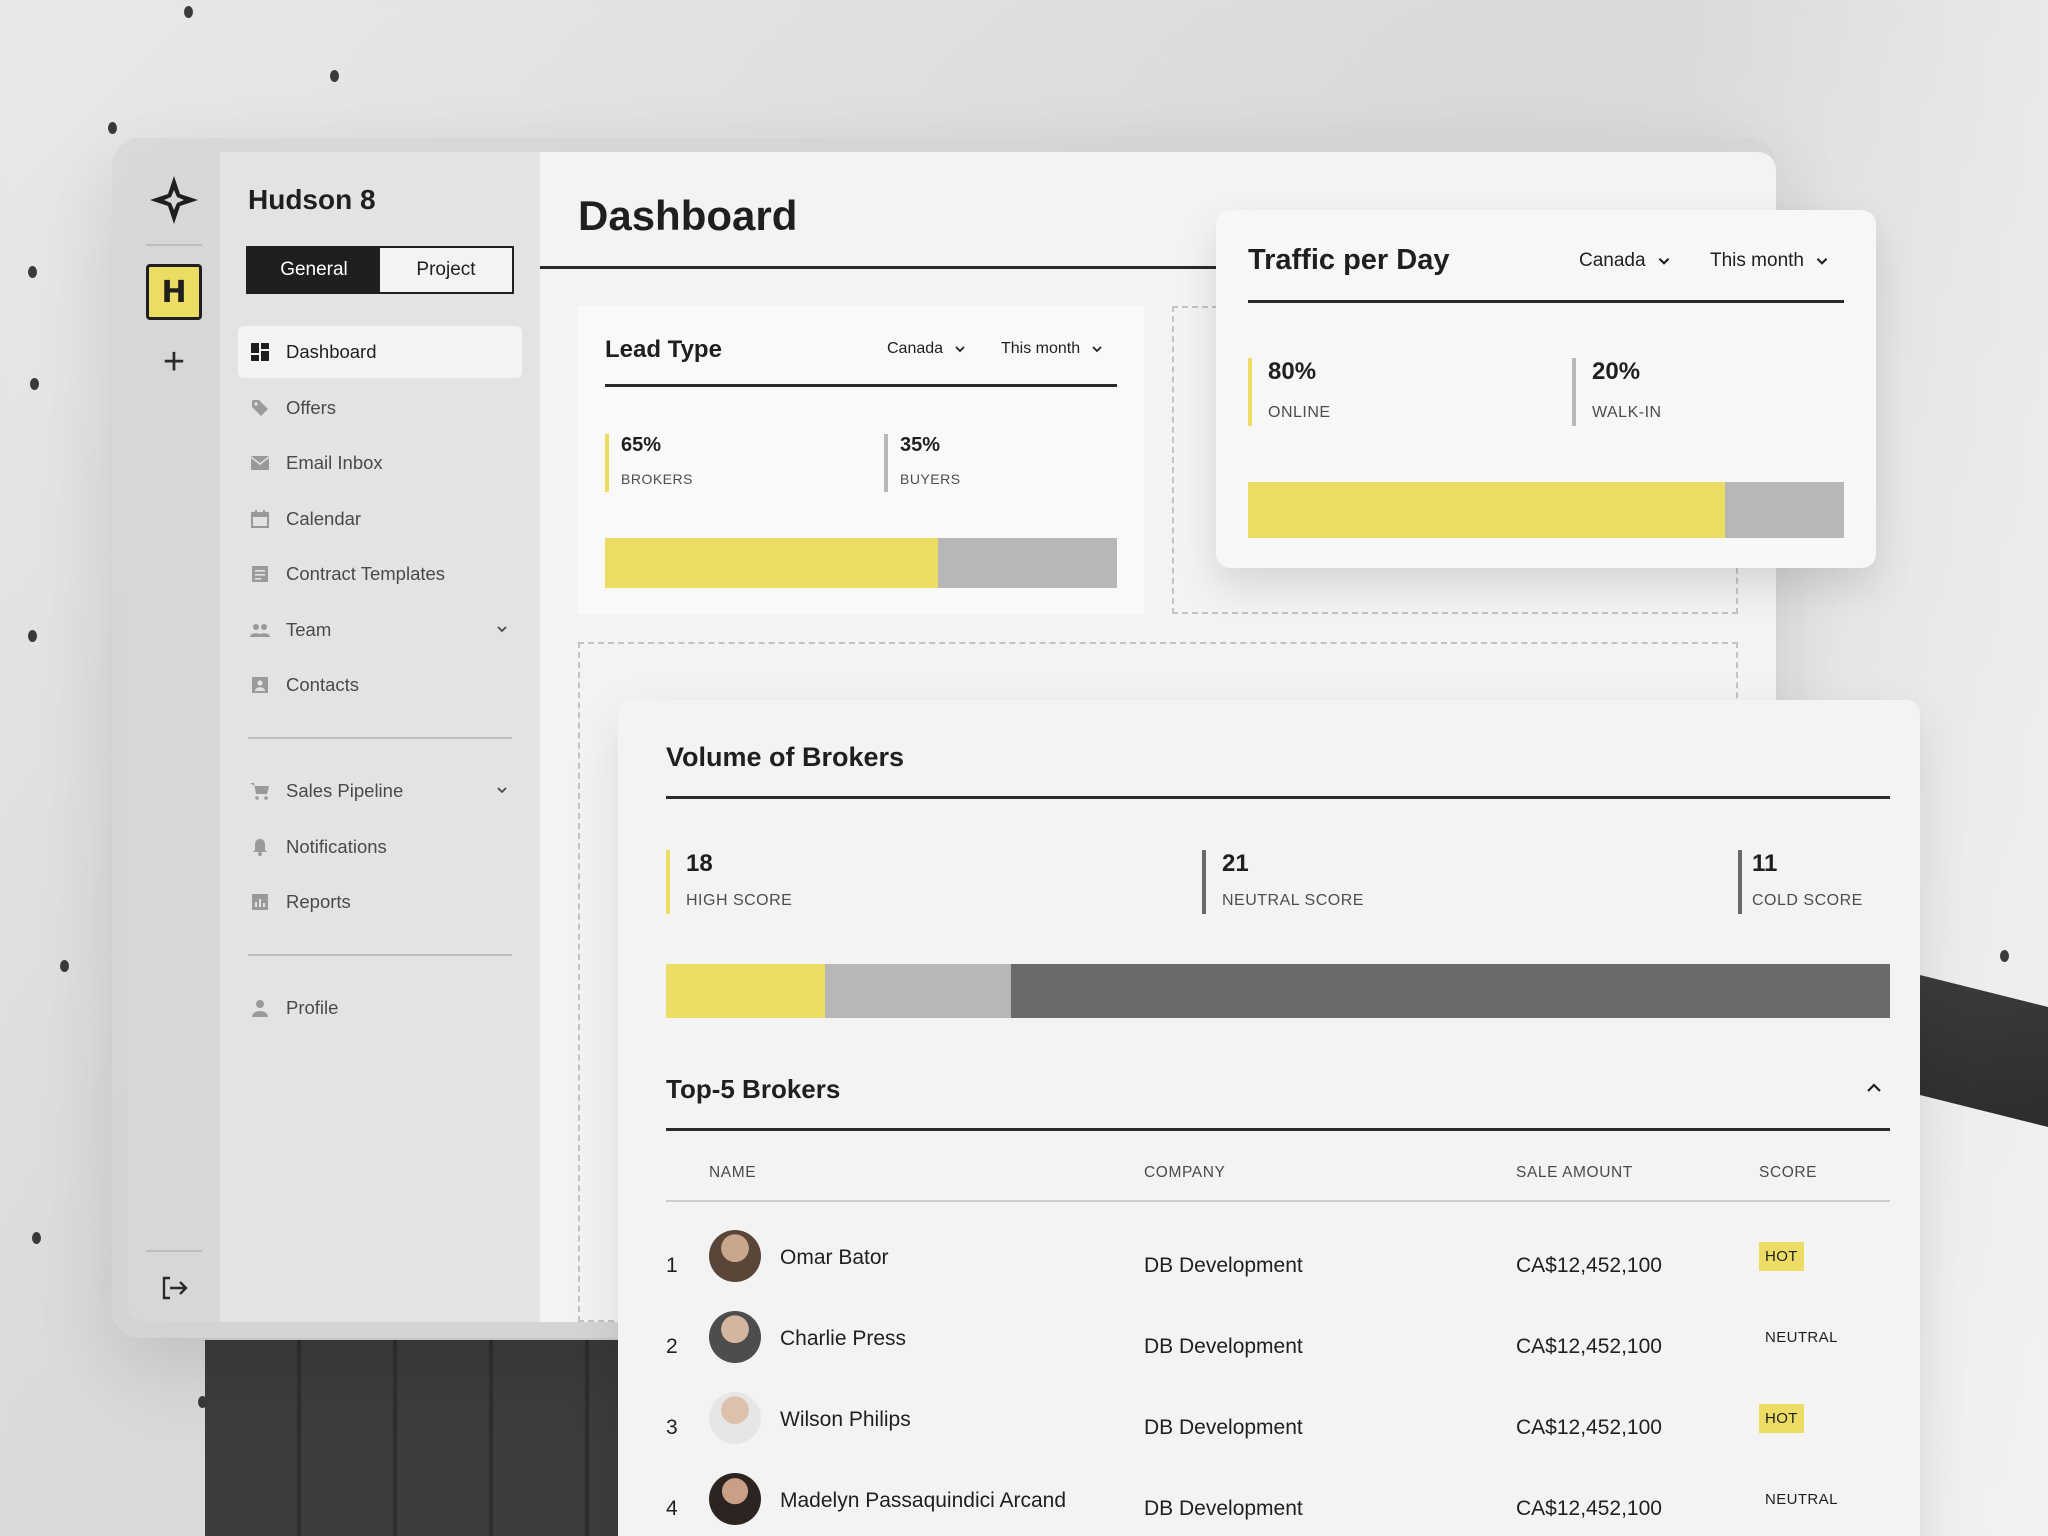  I want to click on workspace-name: Hudson 8, so click(312, 199).